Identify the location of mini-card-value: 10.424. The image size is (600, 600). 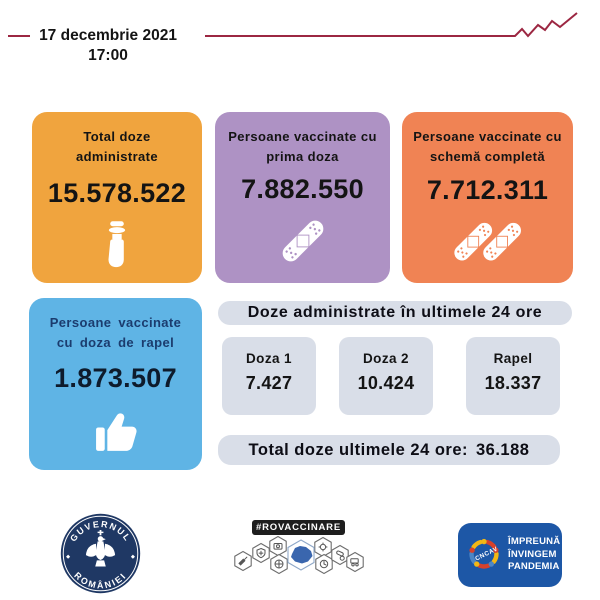
(386, 383).